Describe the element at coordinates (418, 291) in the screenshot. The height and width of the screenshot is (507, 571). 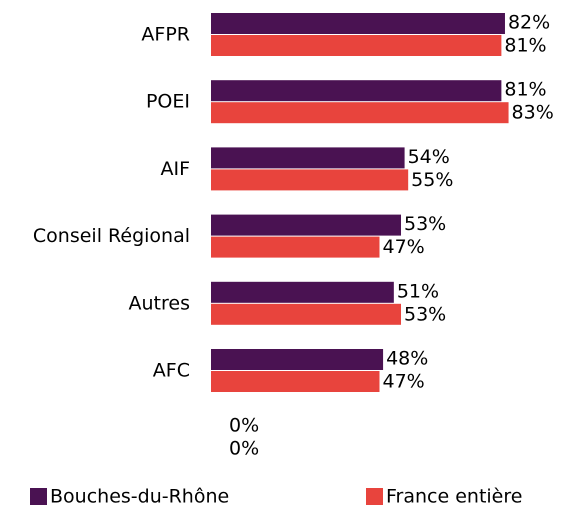
I see `data-label: 51%` at that location.